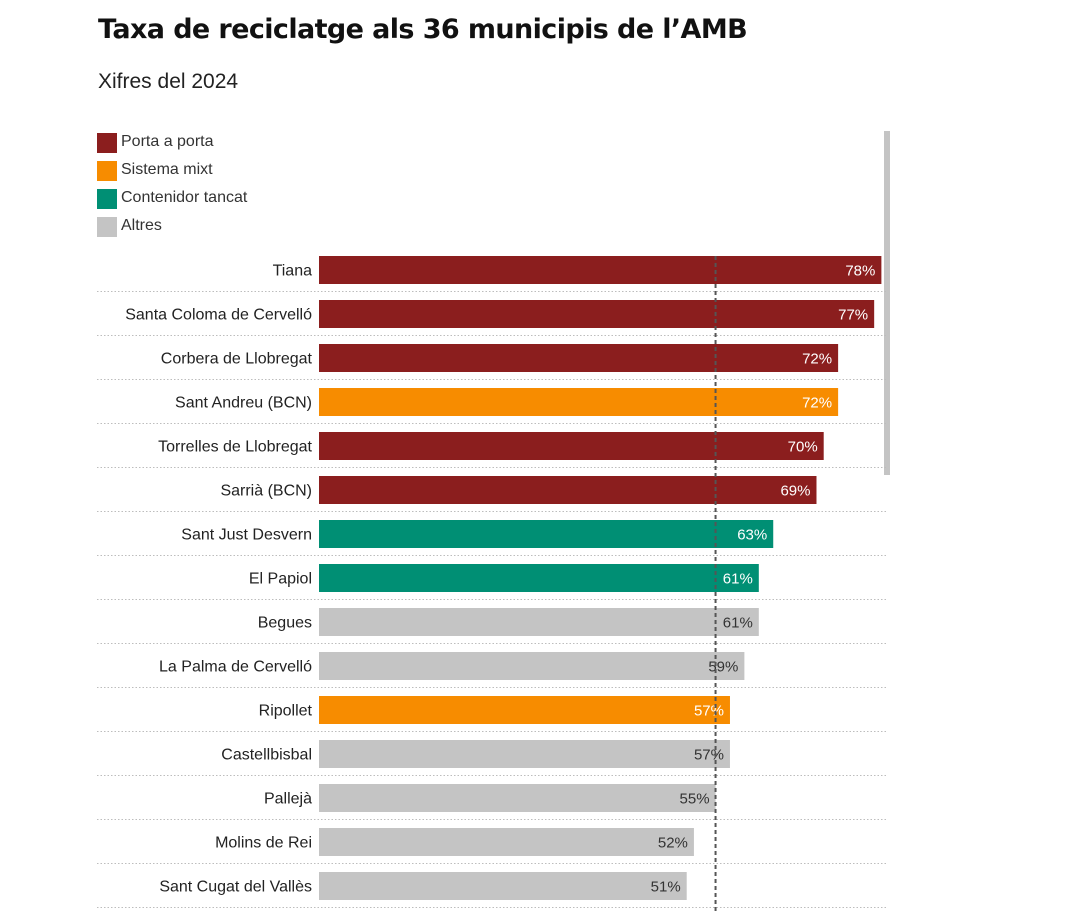 This screenshot has height=912, width=1080. Describe the element at coordinates (263, 843) in the screenshot. I see `category-label: Molins de Rei` at that location.